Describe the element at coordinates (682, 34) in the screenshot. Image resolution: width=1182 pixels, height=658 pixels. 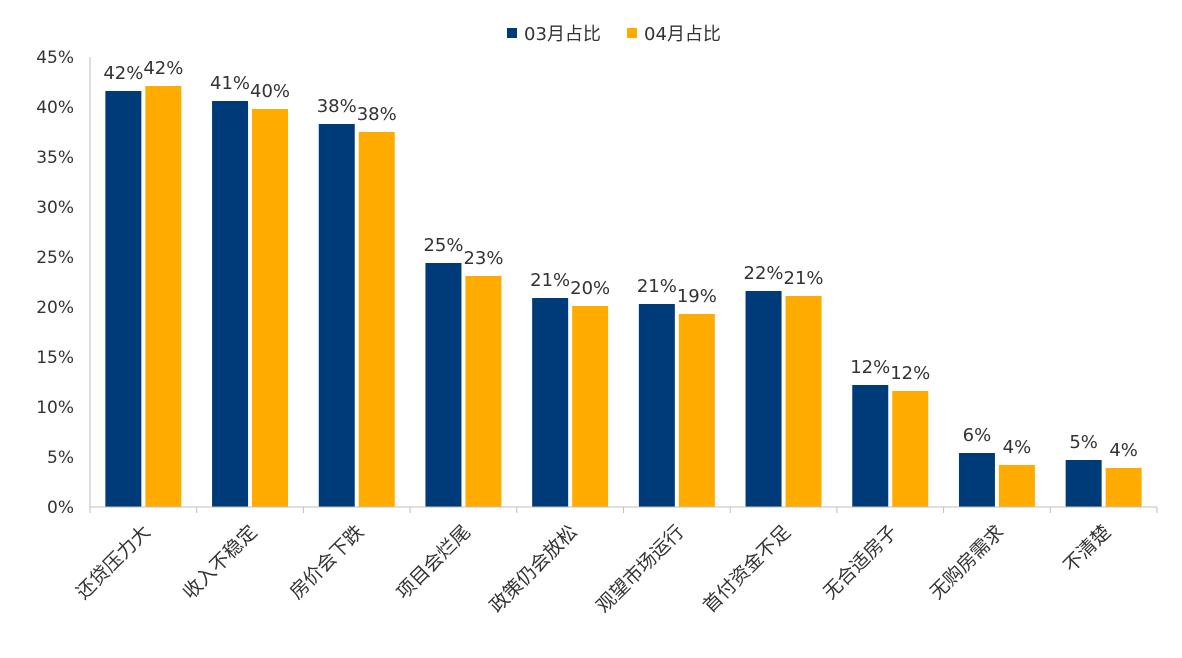
I see `legend-label: 04月占比` at that location.